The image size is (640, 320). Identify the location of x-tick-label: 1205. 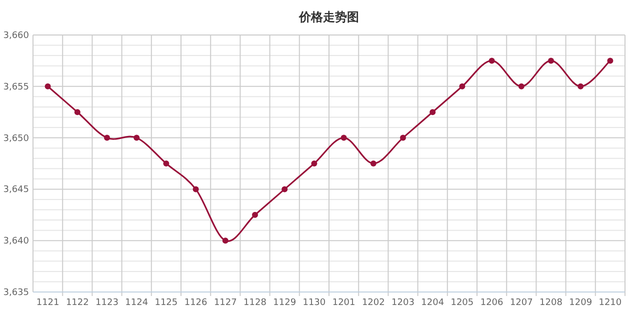
(462, 303).